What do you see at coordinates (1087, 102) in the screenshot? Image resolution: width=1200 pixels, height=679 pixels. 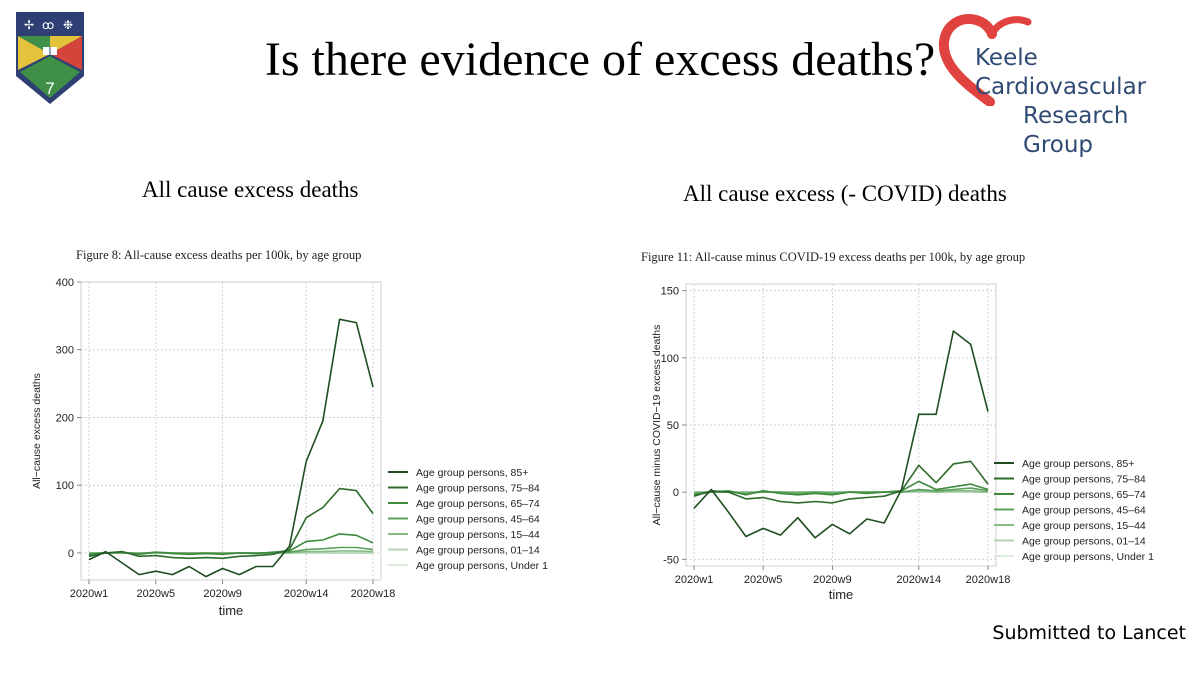 I see `research-group-logo-text: Keele Cardiovascular Research Group` at bounding box center [1087, 102].